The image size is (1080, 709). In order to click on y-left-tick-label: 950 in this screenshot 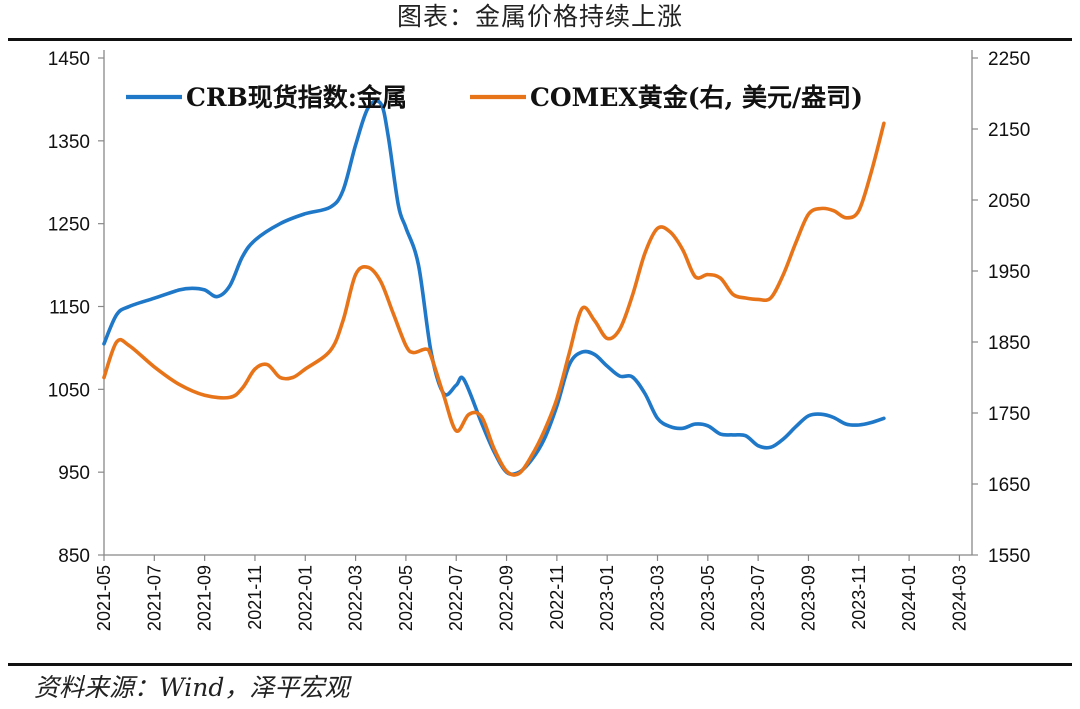, I will do `click(74, 473)`.